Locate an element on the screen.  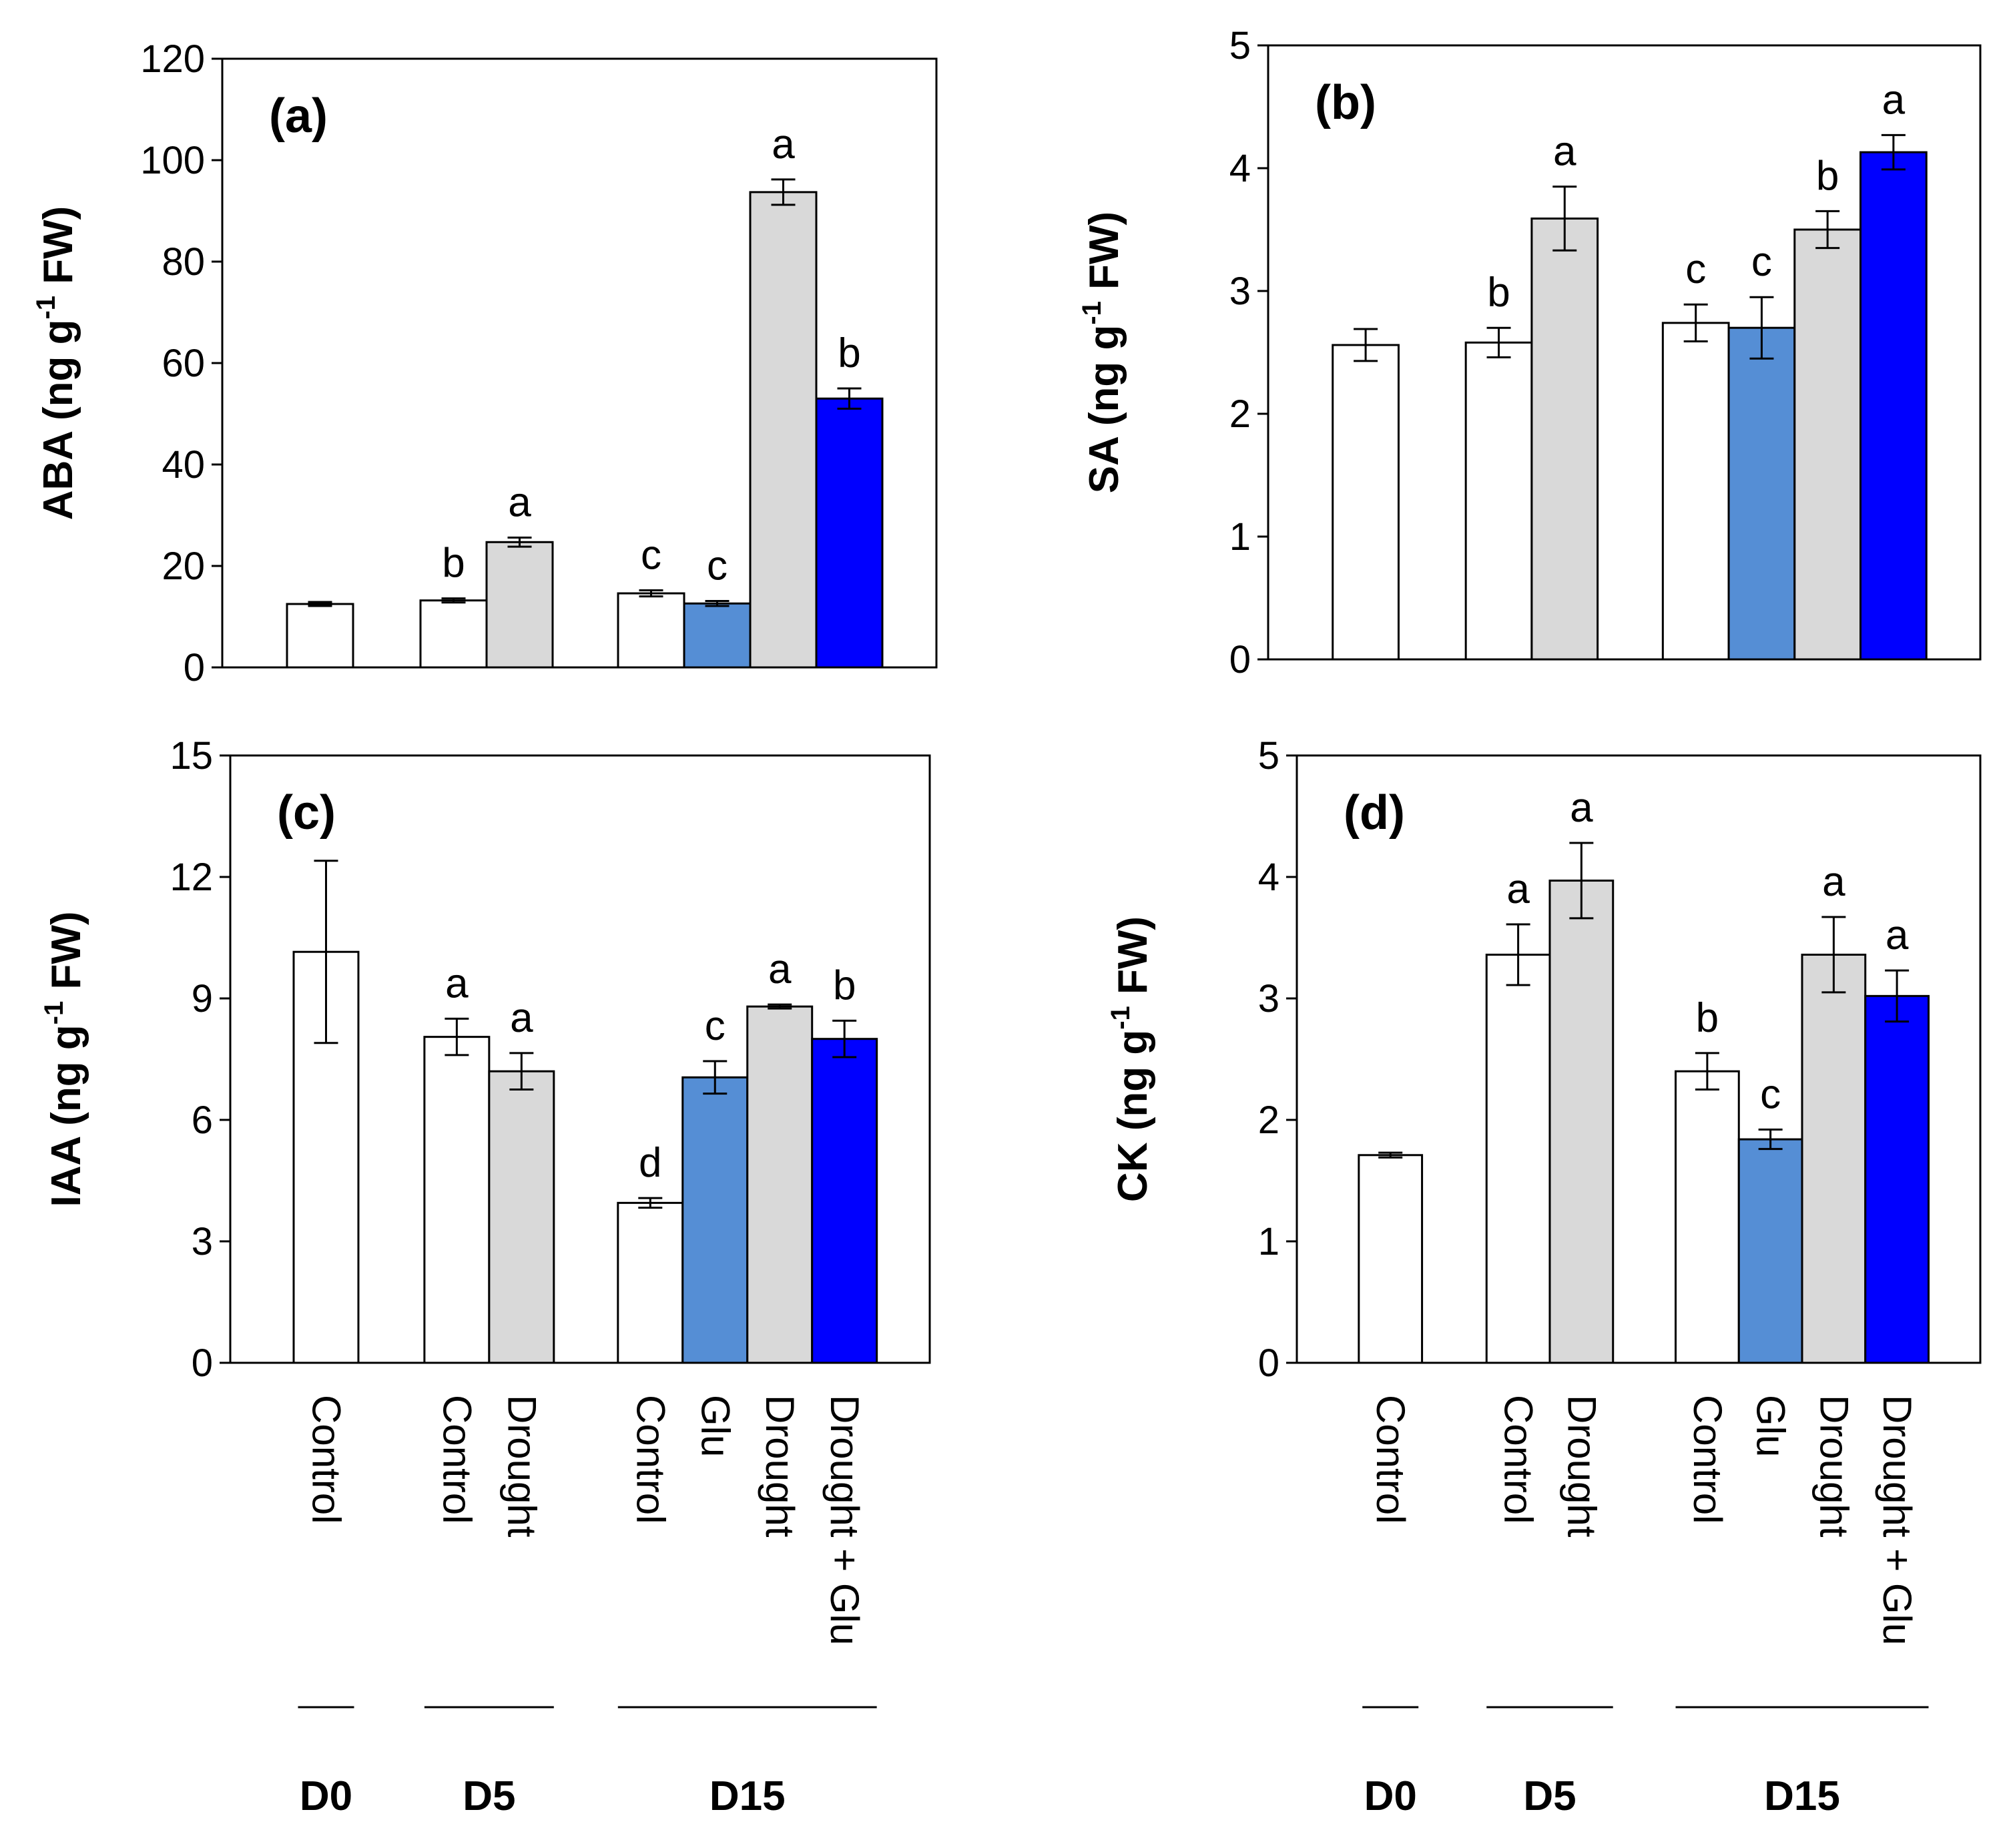
y-axis-label: SA (ng g-1 FW) is located at coordinates (1102, 352).